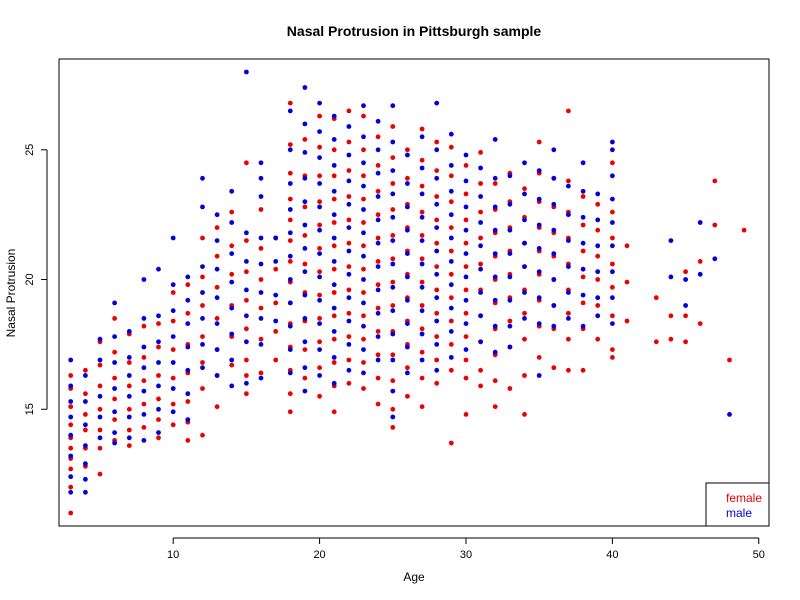 The width and height of the screenshot is (800, 600). I want to click on legend-box, so click(737, 504).